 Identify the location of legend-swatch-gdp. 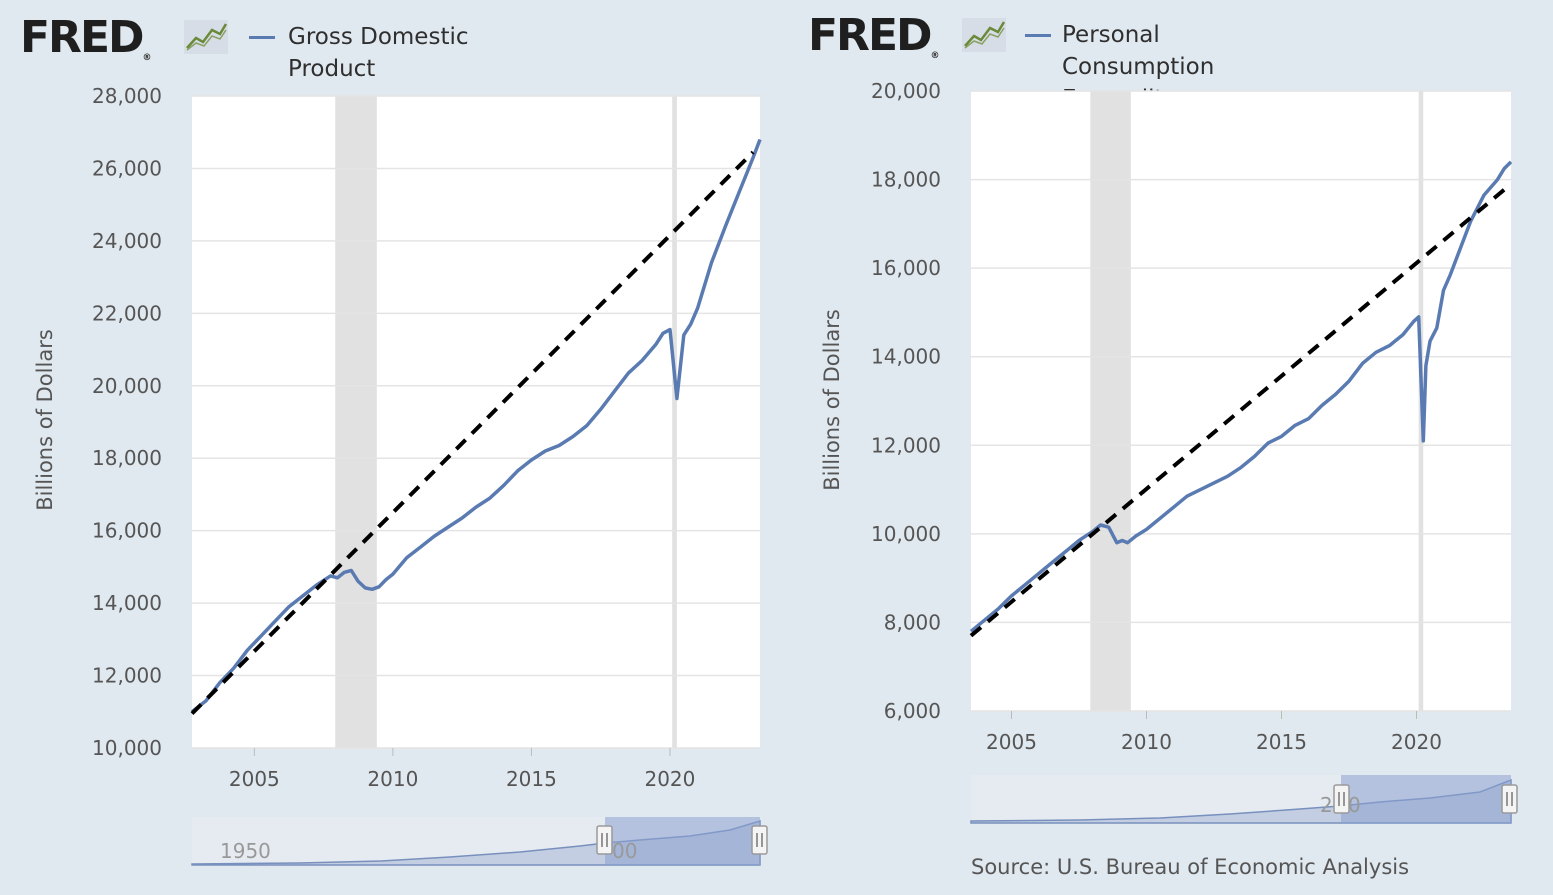
(262, 37).